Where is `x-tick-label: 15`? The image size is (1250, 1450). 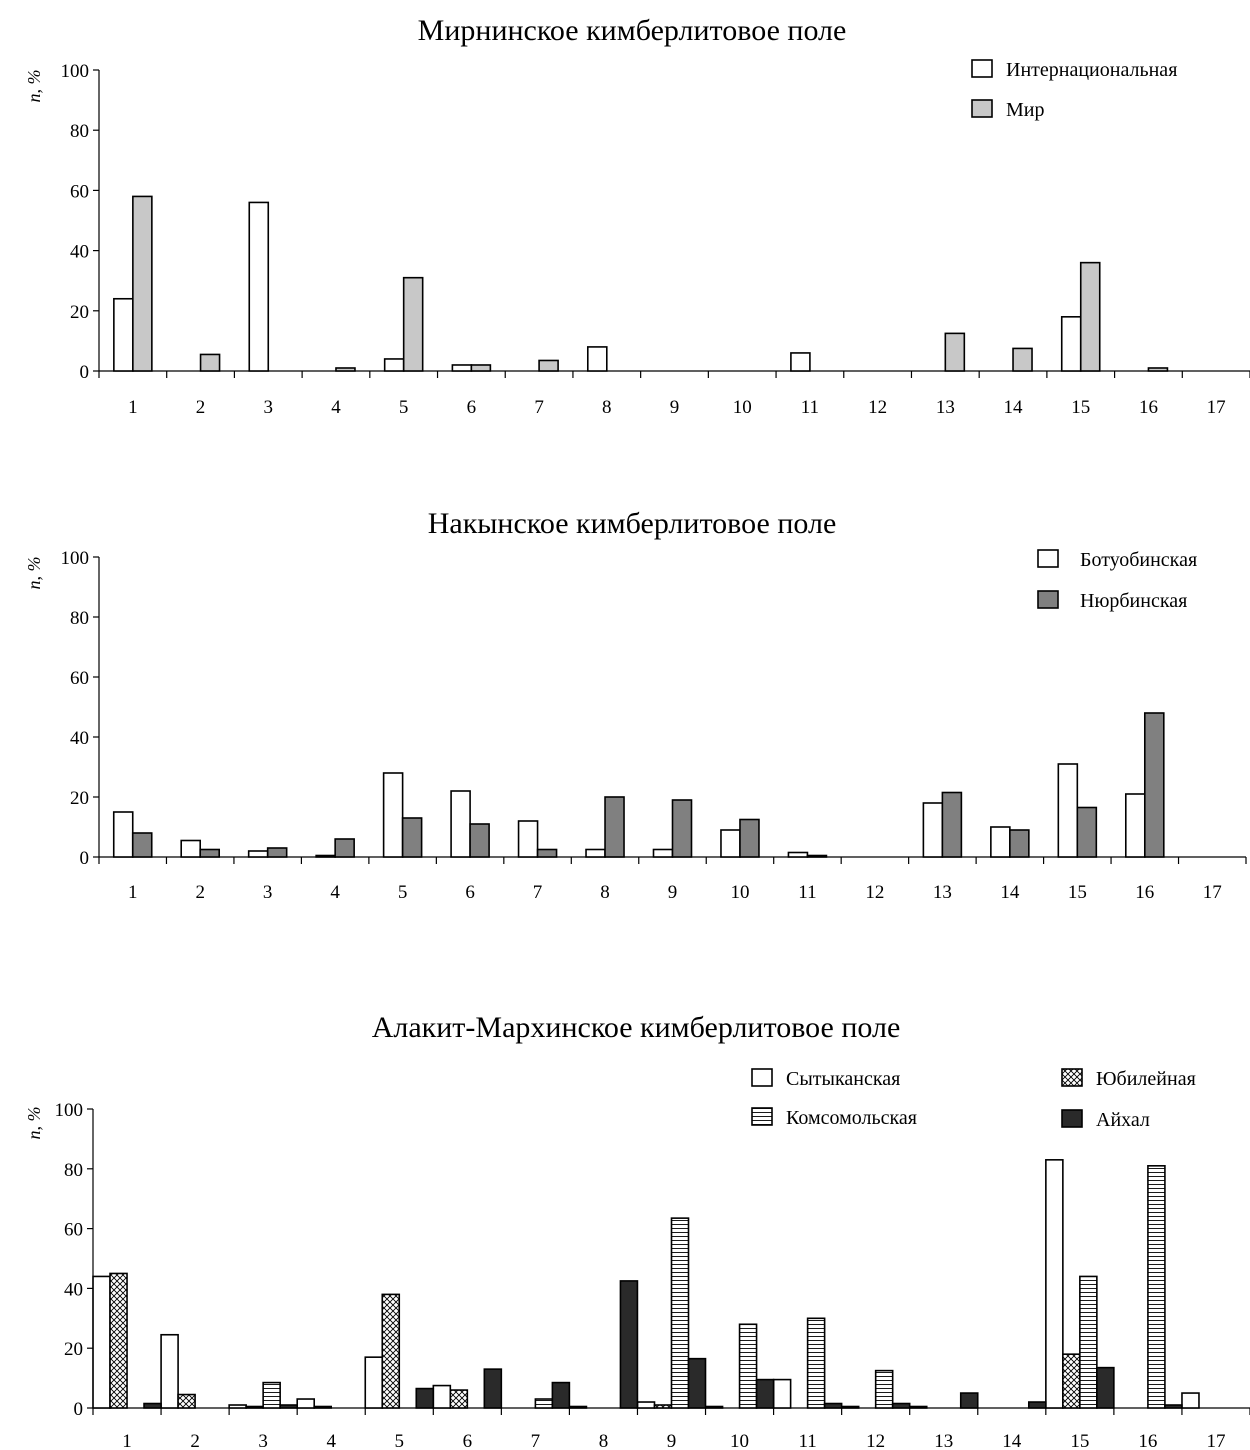 x-tick-label: 15 is located at coordinates (1079, 1440).